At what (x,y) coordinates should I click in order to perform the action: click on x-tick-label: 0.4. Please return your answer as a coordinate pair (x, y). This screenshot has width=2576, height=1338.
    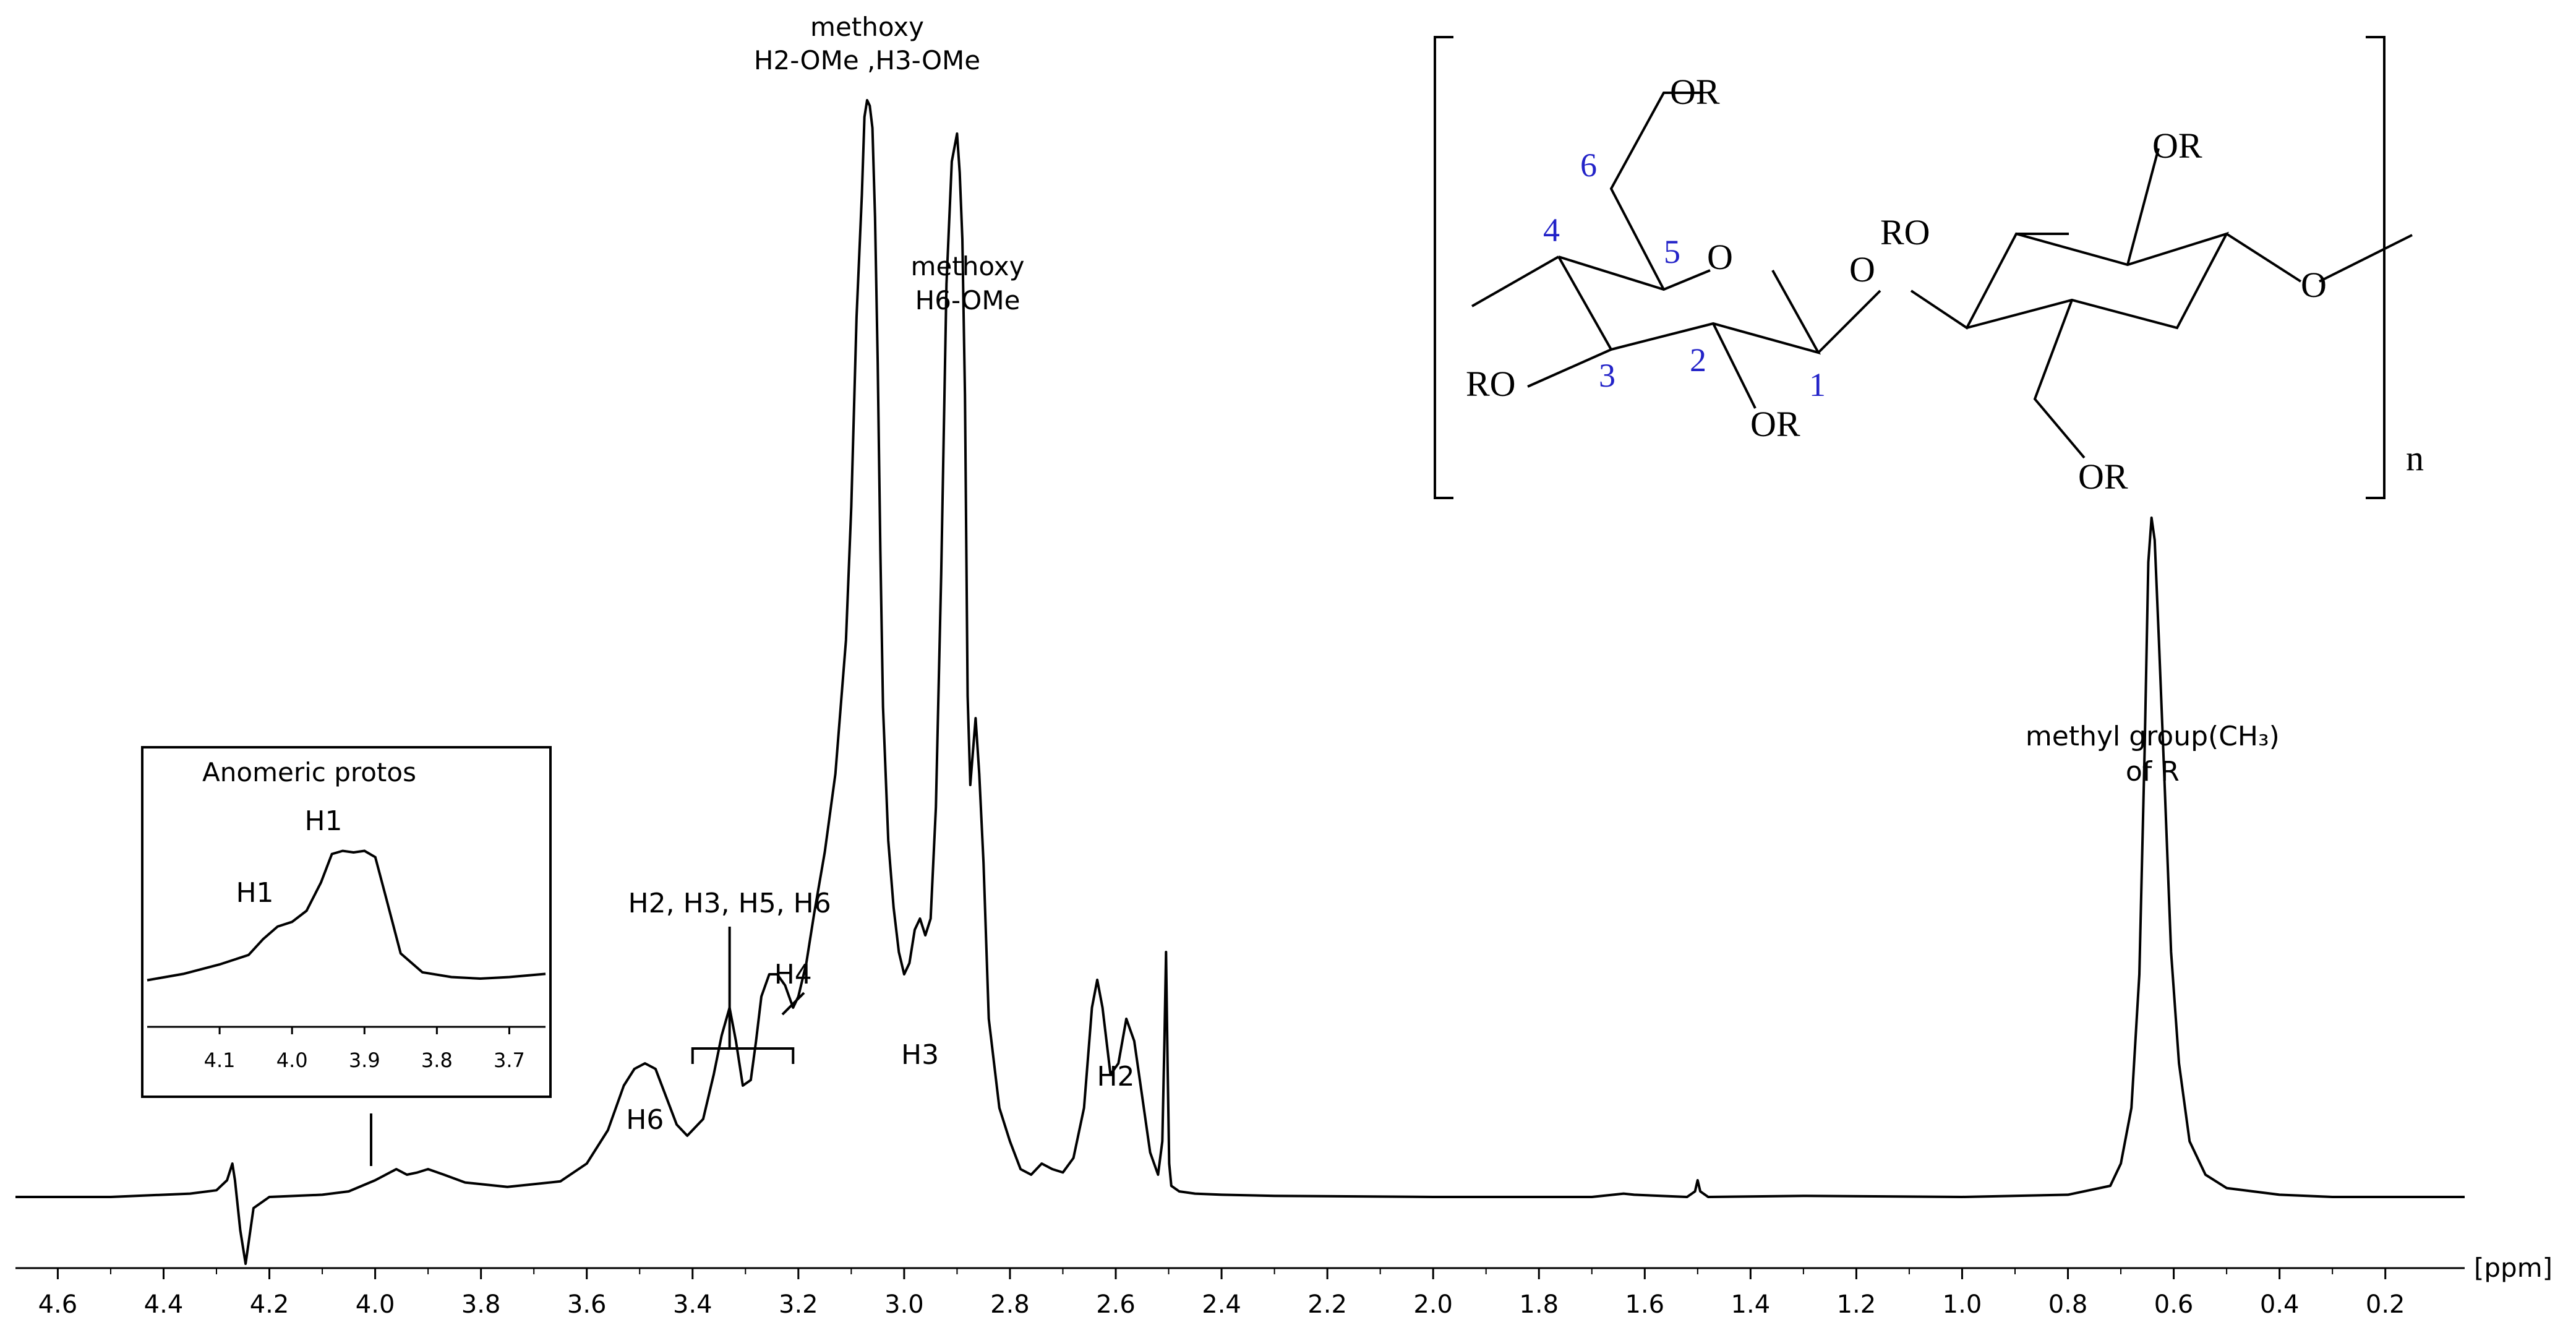
    Looking at the image, I should click on (2280, 1304).